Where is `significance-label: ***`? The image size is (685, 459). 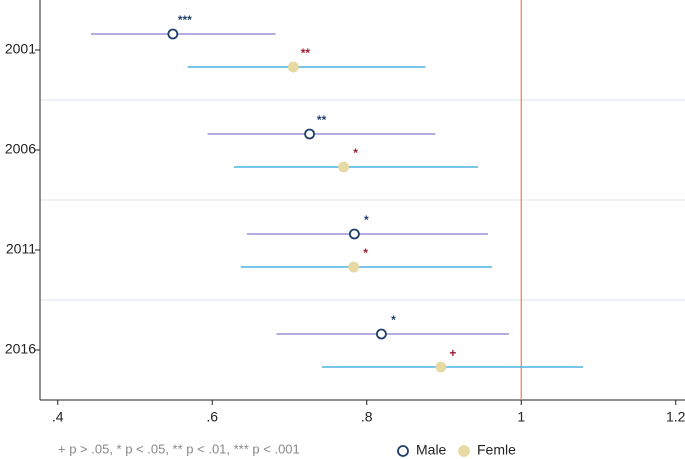 significance-label: *** is located at coordinates (185, 20).